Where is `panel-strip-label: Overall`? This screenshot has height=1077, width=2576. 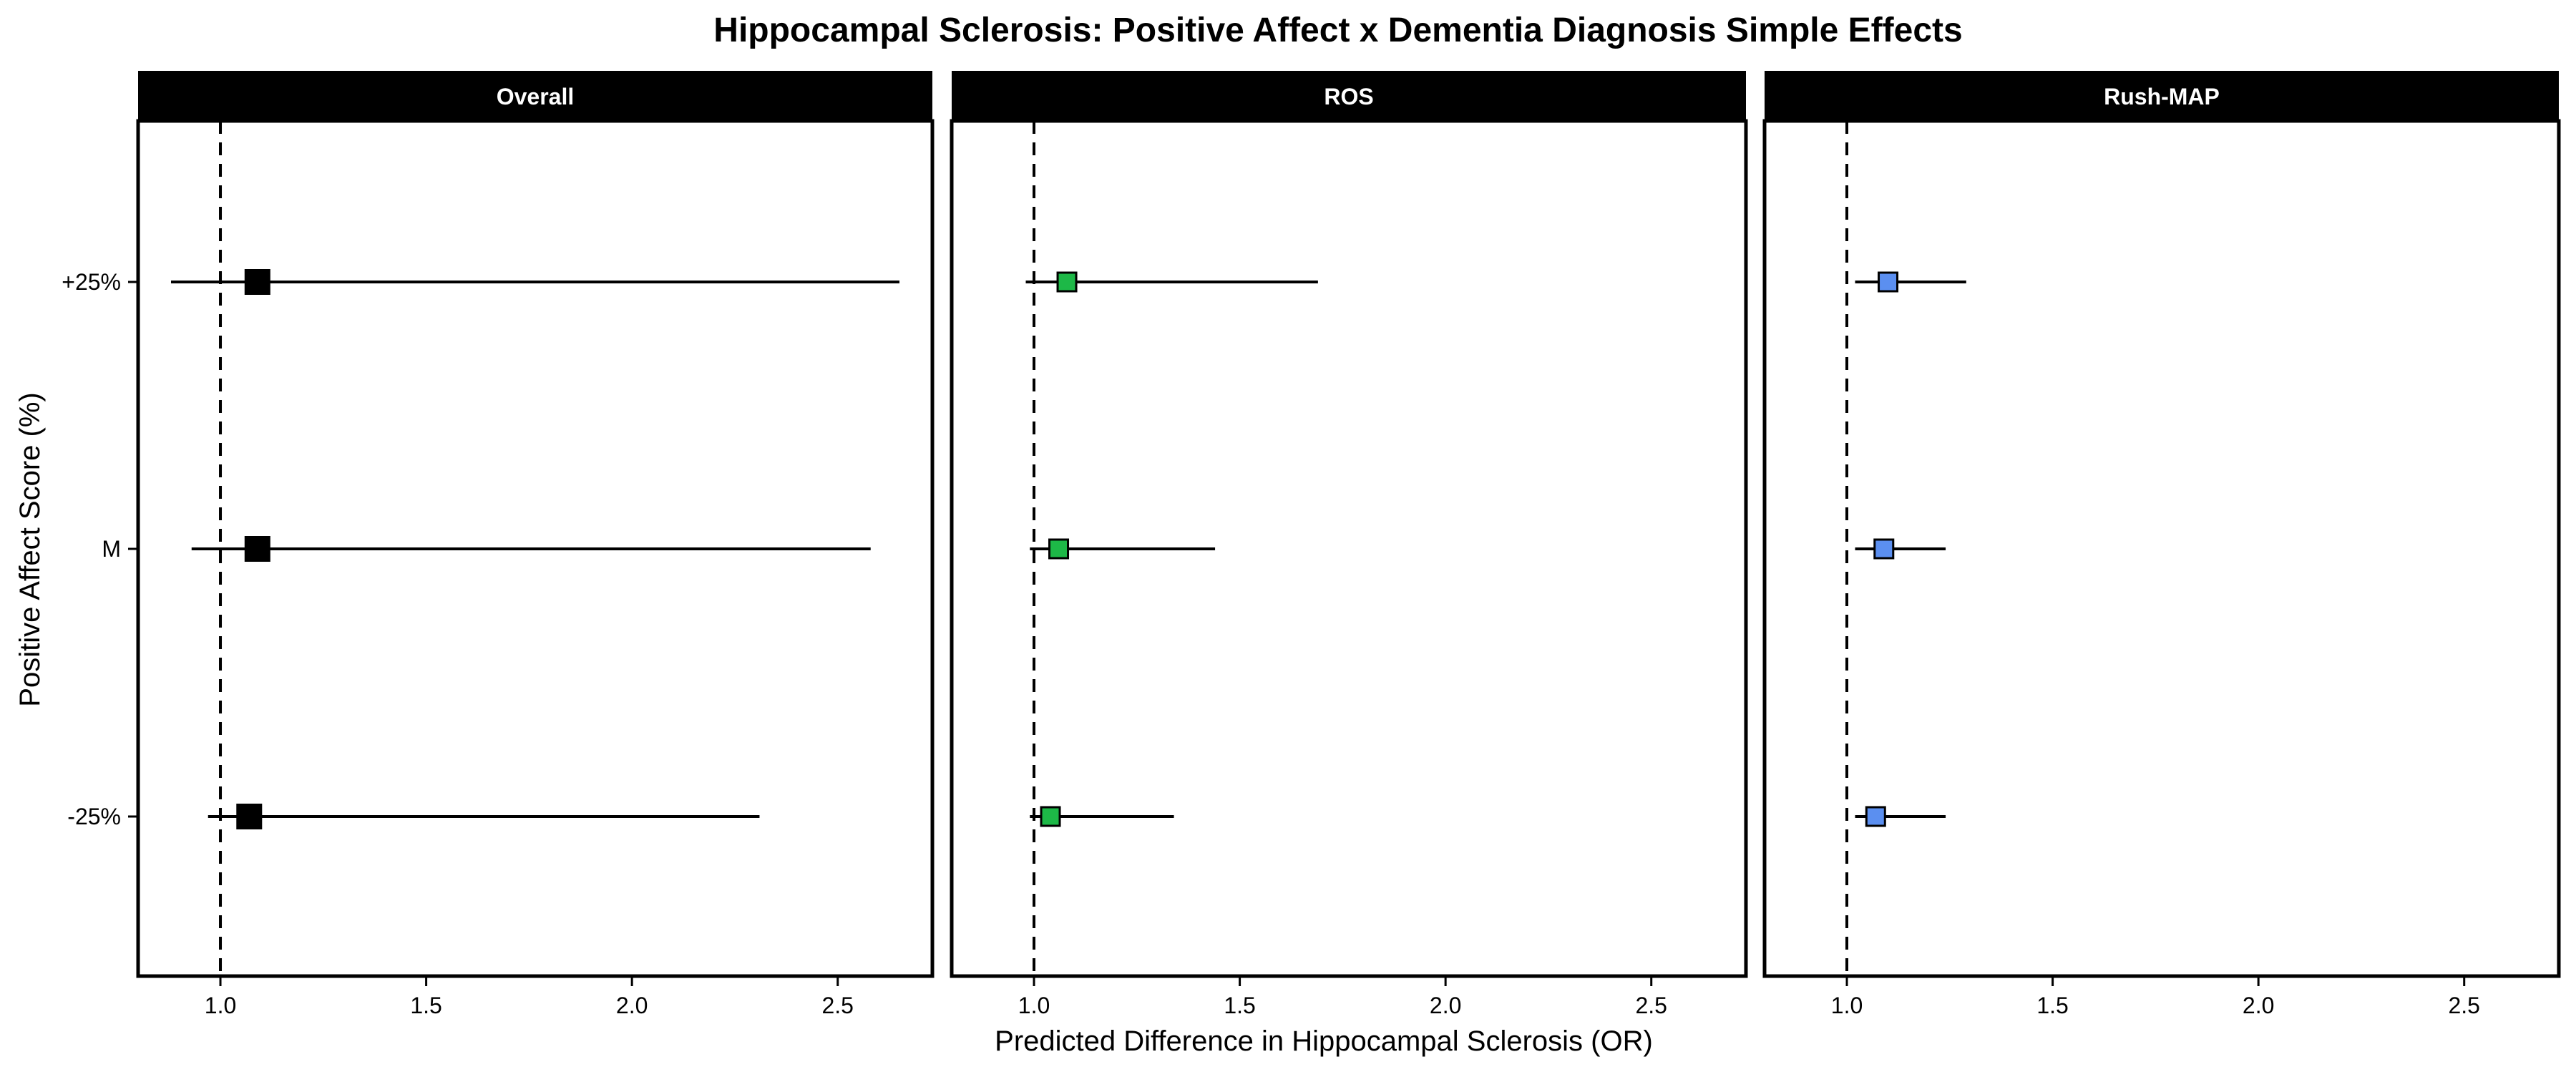
panel-strip-label: Overall is located at coordinates (536, 96).